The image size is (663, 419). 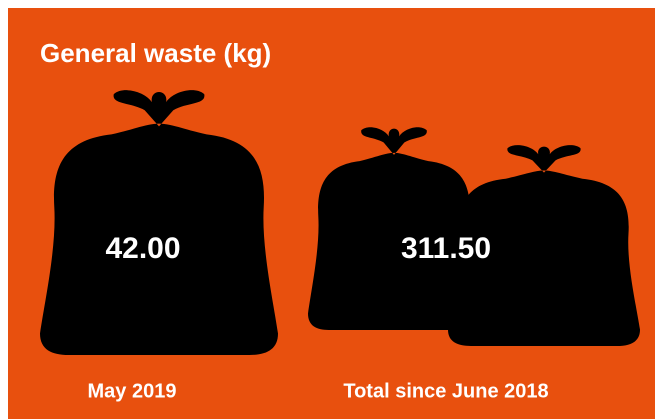 I want to click on total-label: Total since June 2018, so click(x=445, y=391).